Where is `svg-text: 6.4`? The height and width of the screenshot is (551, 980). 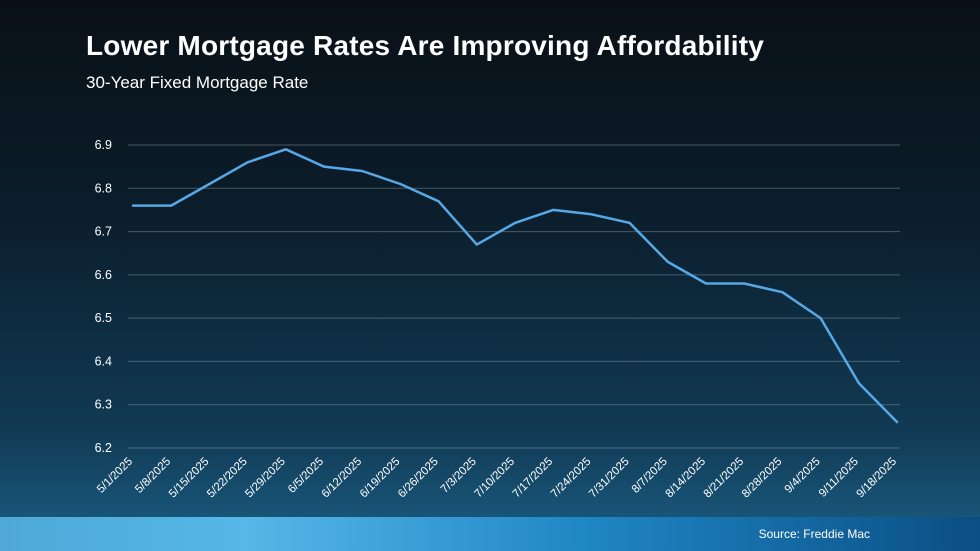 svg-text: 6.4 is located at coordinates (103, 361).